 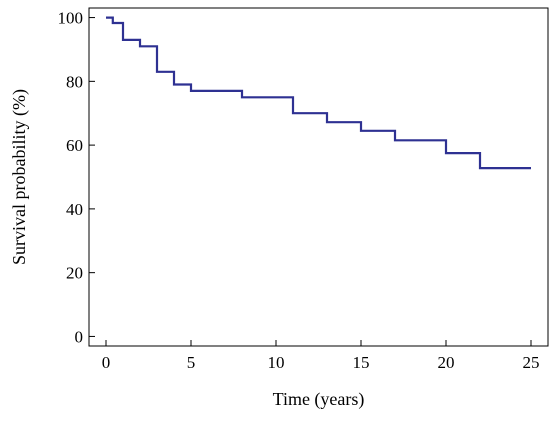 I want to click on y-axis-label: Survival probability (%), so click(x=19, y=177).